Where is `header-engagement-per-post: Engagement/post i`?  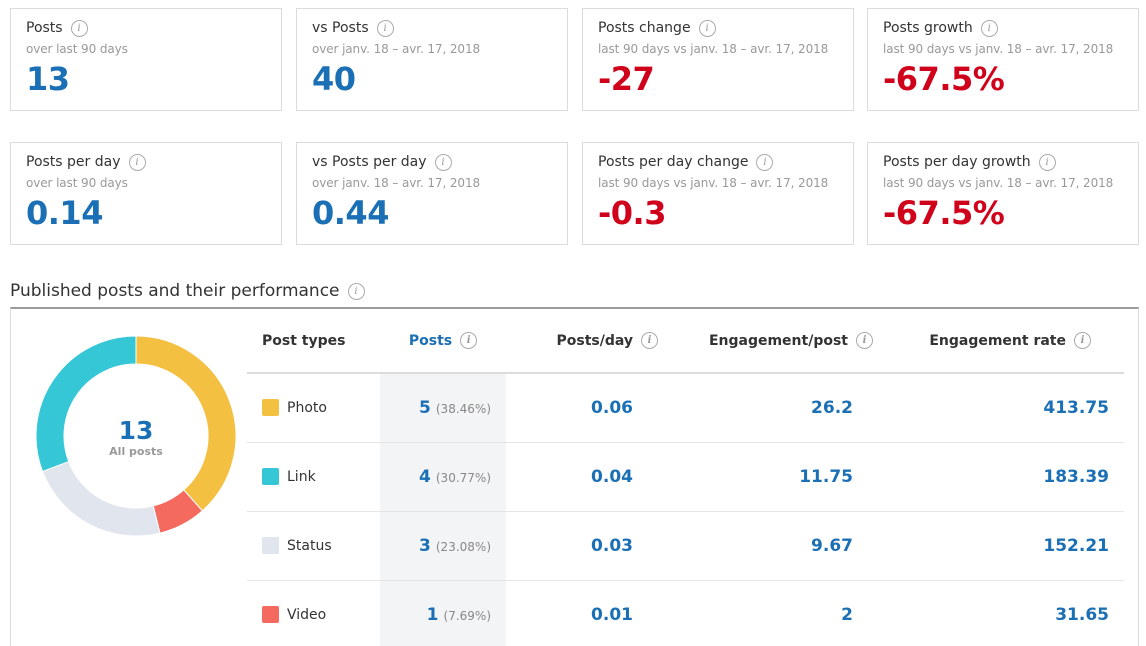 header-engagement-per-post: Engagement/post i is located at coordinates (786, 341).